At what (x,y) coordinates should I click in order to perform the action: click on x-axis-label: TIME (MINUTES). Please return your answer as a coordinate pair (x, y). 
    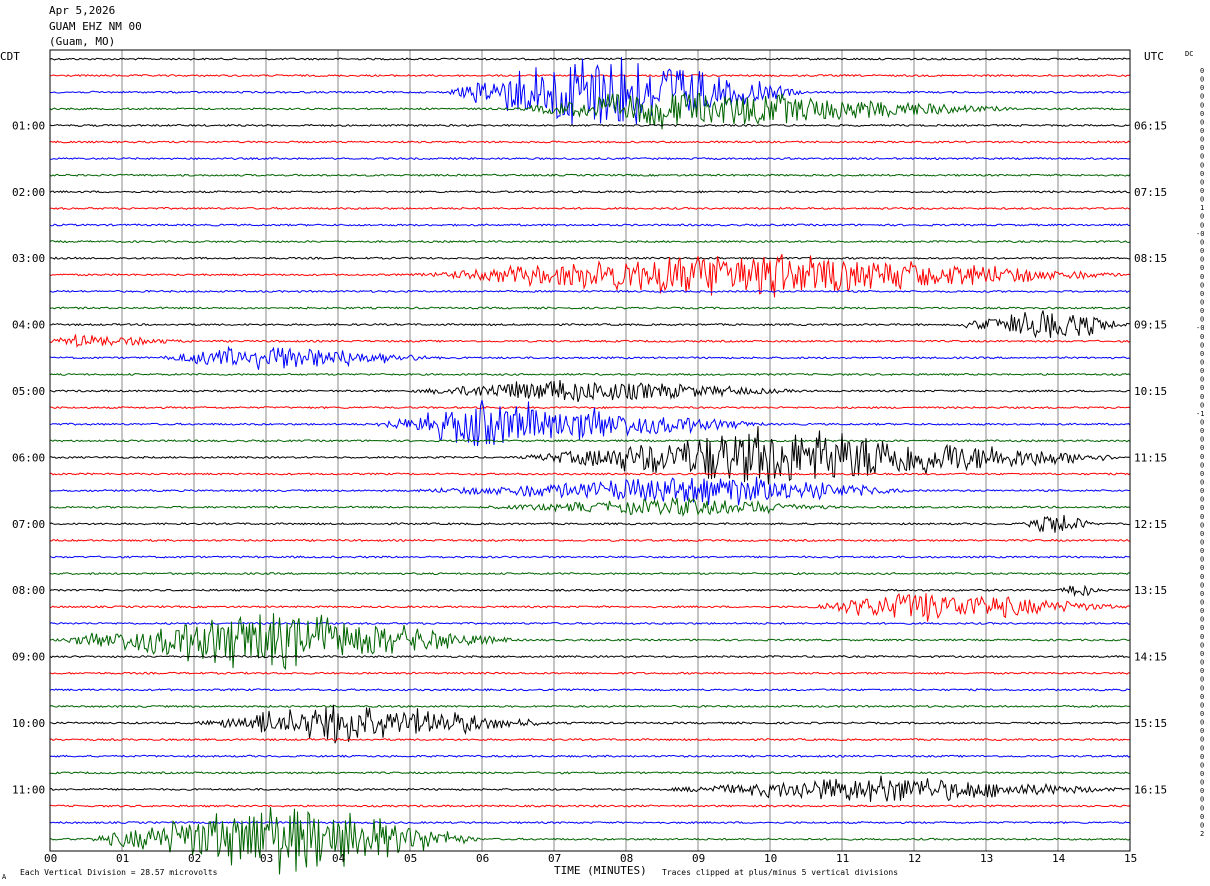
    Looking at the image, I should click on (600, 870).